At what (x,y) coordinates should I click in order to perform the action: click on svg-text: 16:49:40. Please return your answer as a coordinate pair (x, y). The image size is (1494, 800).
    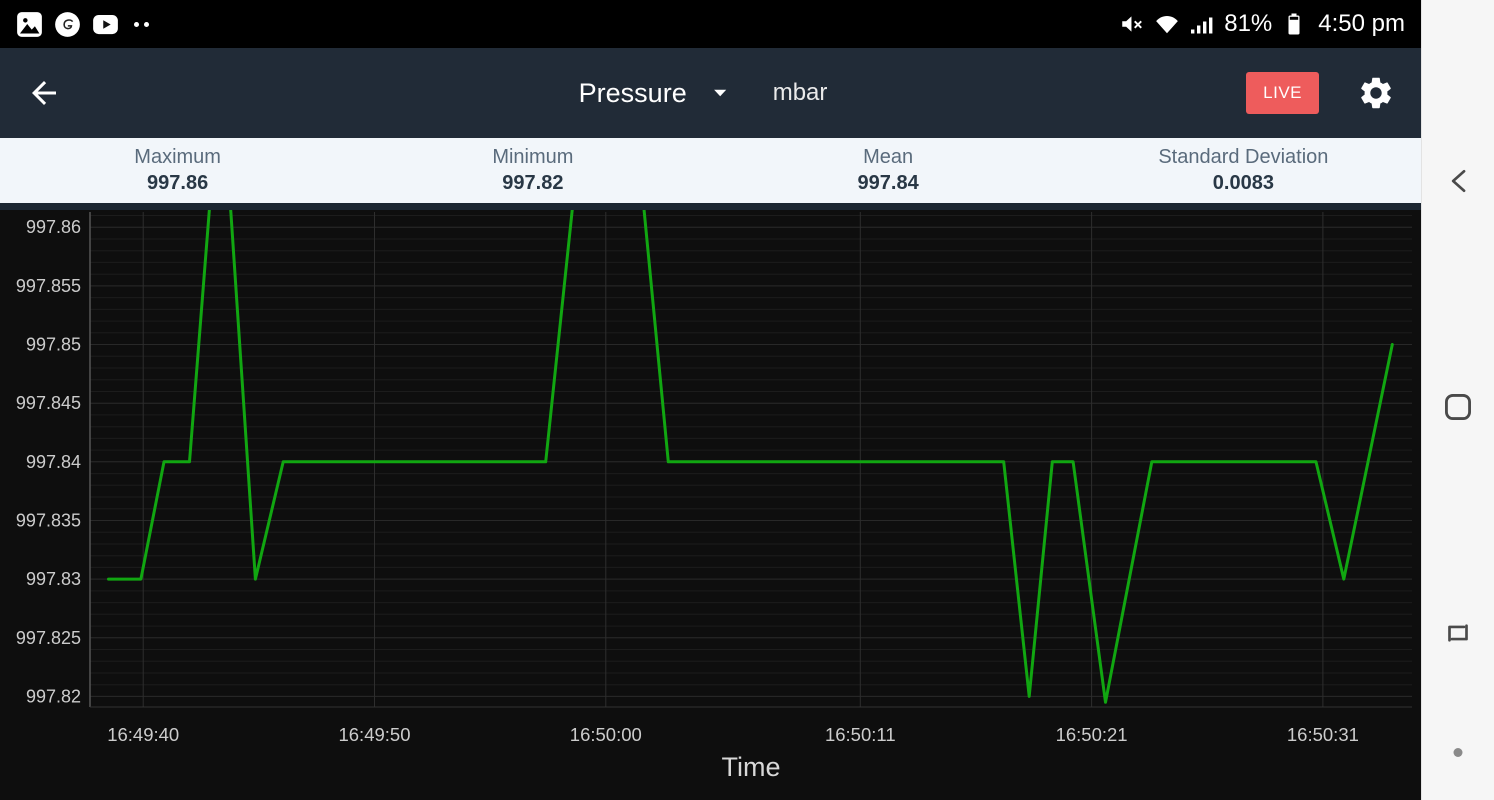
    Looking at the image, I should click on (143, 734).